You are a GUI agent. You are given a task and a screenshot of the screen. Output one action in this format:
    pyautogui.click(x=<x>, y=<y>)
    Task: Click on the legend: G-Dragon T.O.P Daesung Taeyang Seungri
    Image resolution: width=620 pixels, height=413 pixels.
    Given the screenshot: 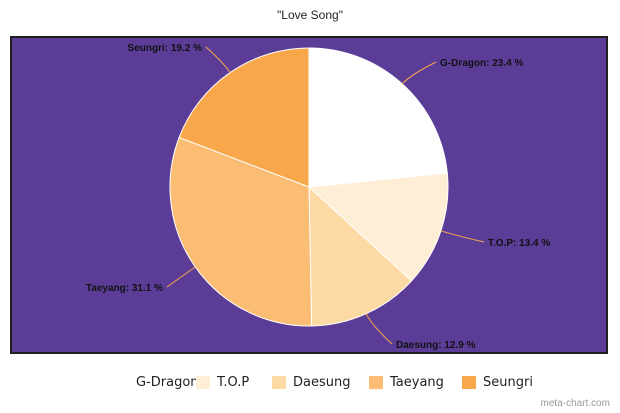 What is the action you would take?
    pyautogui.click(x=310, y=382)
    